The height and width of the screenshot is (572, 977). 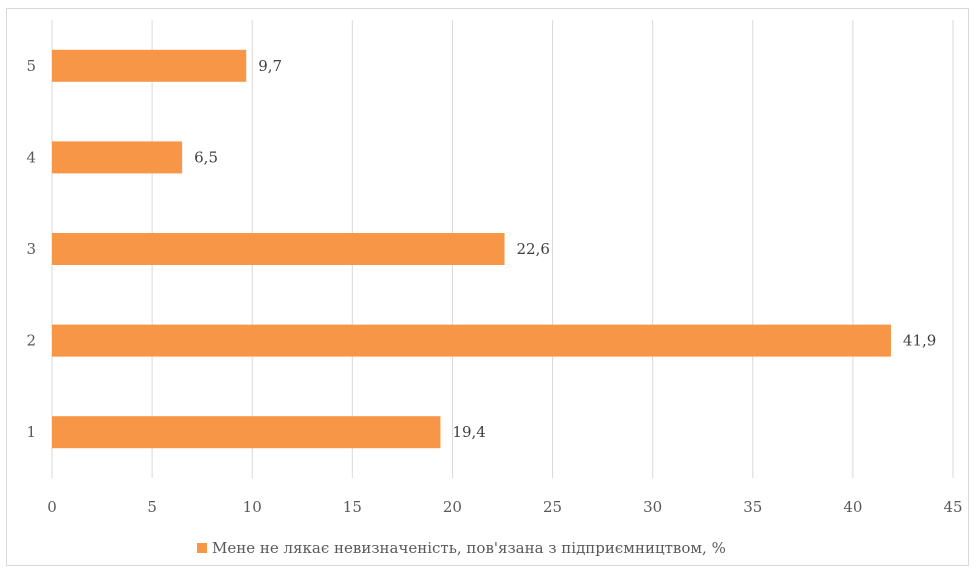 What do you see at coordinates (31, 432) in the screenshot?
I see `y-tick-label: 1` at bounding box center [31, 432].